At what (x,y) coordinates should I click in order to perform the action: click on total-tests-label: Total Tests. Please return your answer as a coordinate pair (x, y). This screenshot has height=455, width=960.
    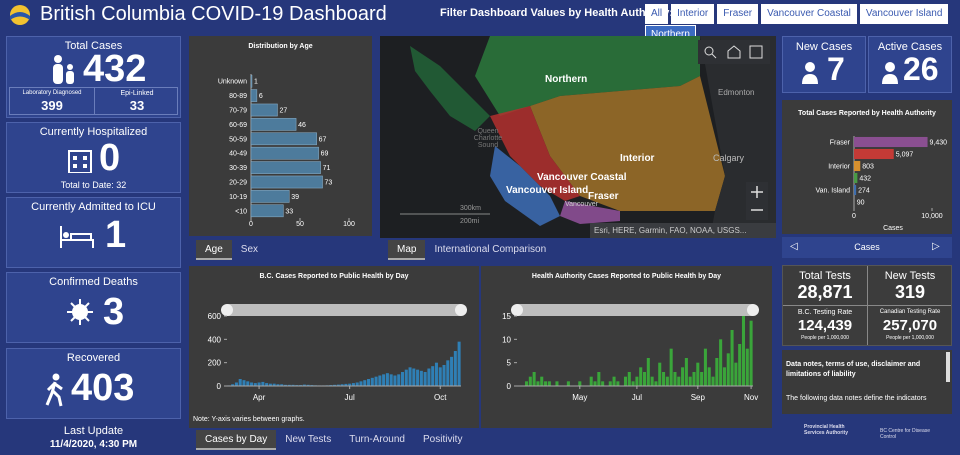
    Looking at the image, I should click on (825, 276).